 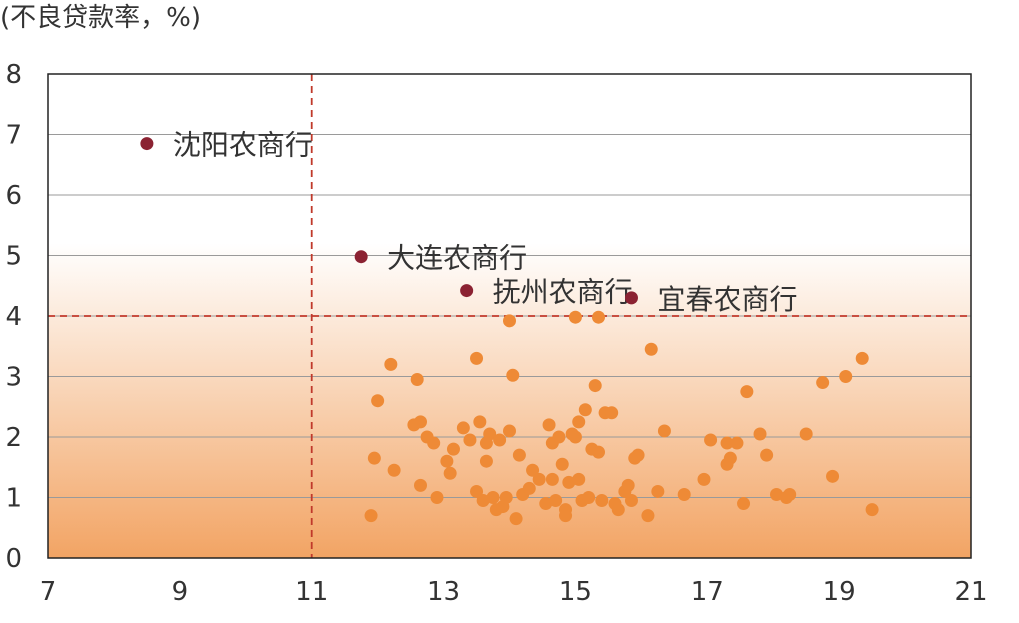 What do you see at coordinates (48, 592) in the screenshot?
I see `x-tick-label: 7` at bounding box center [48, 592].